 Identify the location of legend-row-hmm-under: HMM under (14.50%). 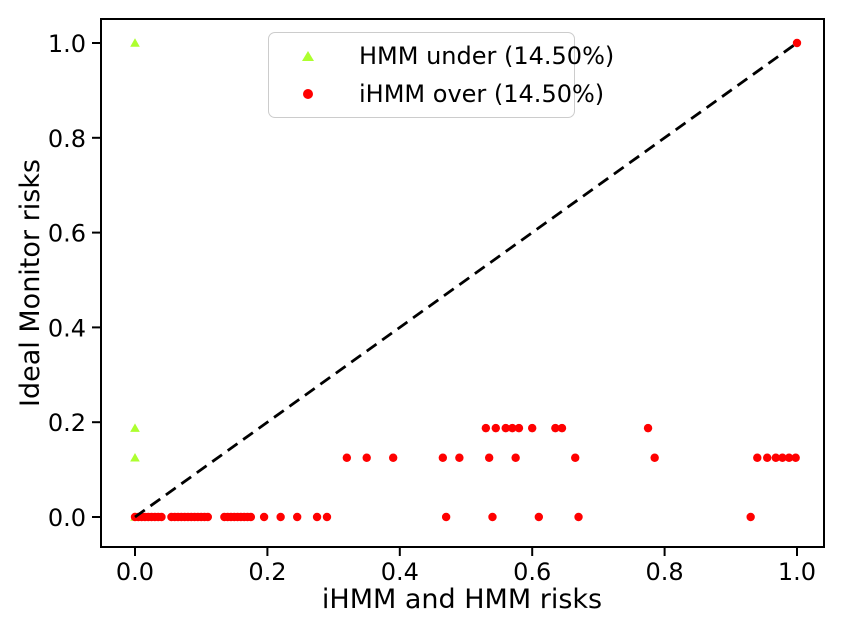
(441, 56).